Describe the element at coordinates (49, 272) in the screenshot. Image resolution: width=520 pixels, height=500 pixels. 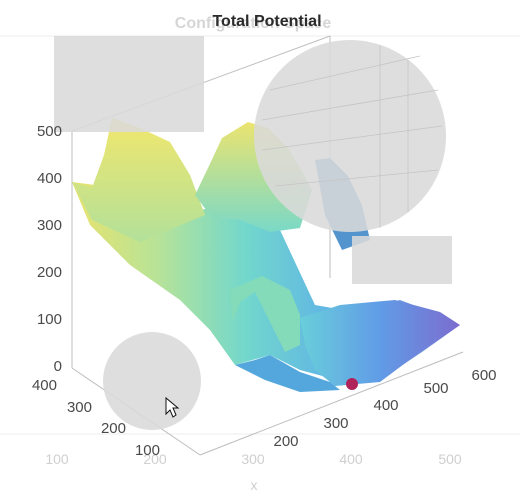
I see `z-tick-label: 200` at that location.